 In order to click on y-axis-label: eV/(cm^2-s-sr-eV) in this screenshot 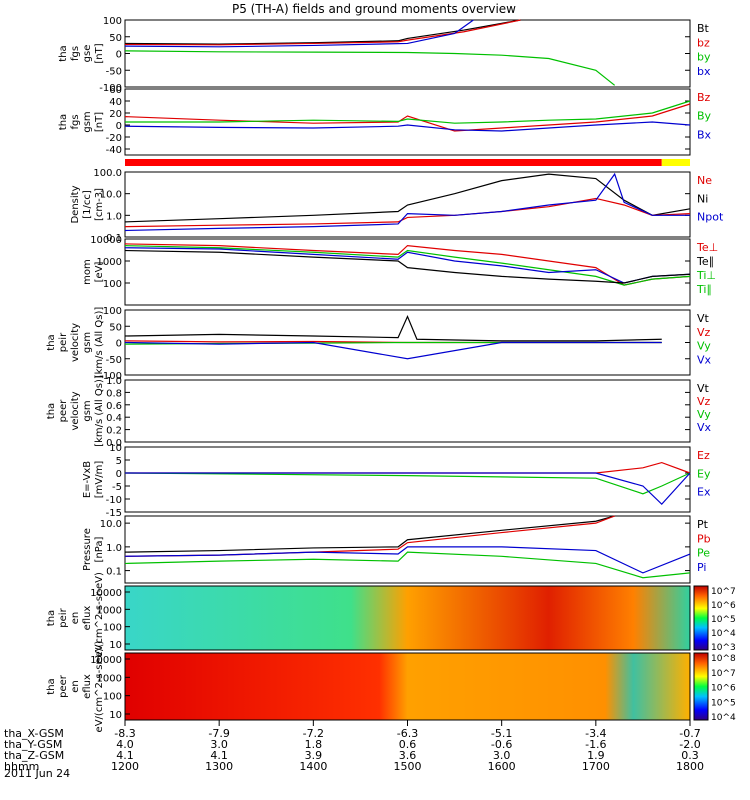, I will do `click(99, 618)`.